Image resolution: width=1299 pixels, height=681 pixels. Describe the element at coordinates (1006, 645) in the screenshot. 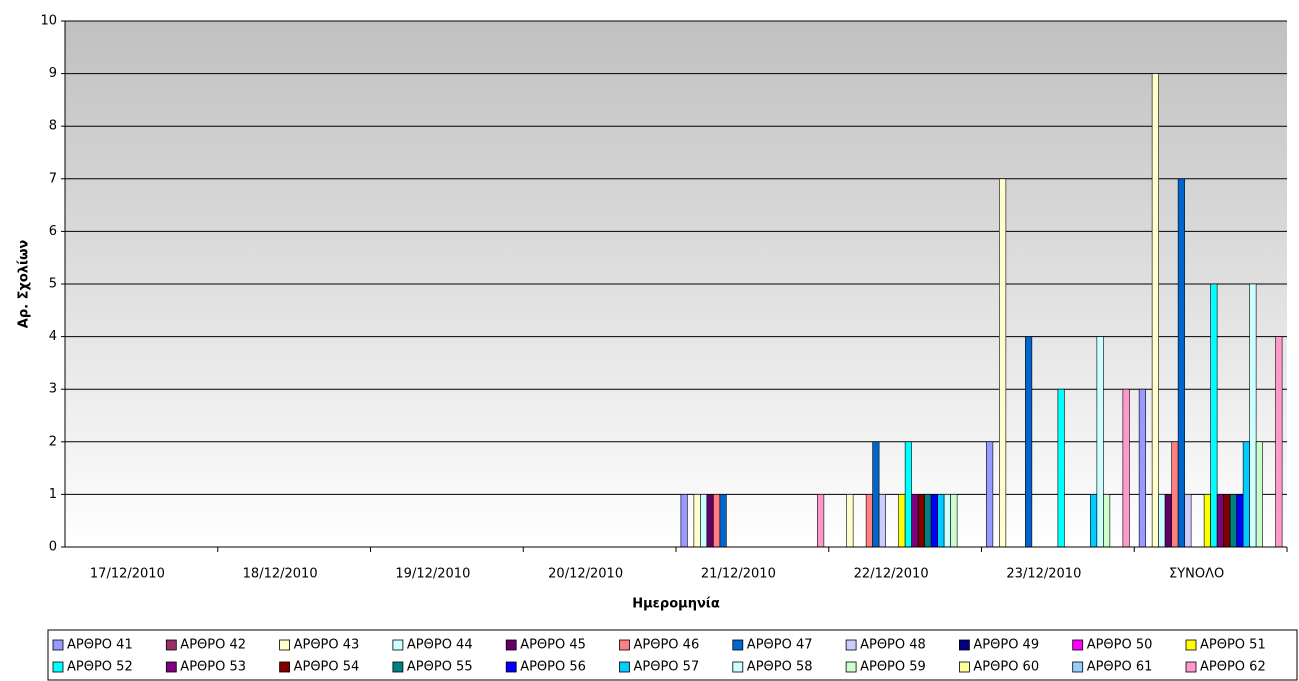

I see `legend-label: ΑΡΘΡΟ 49` at that location.